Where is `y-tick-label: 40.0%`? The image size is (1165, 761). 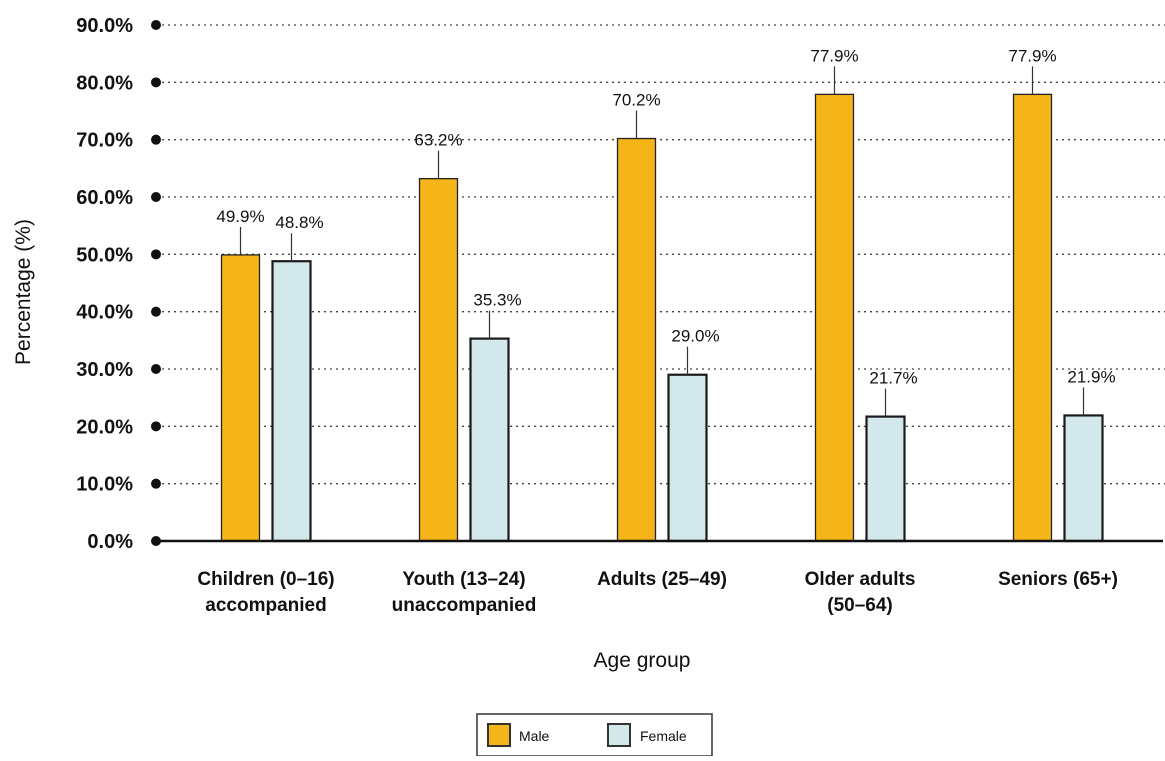 y-tick-label: 40.0% is located at coordinates (104, 313).